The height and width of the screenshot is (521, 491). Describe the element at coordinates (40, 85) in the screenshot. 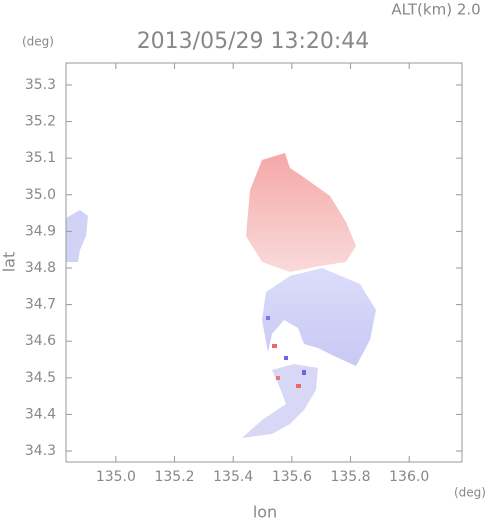

I see `y-tick-label: 35.3` at that location.